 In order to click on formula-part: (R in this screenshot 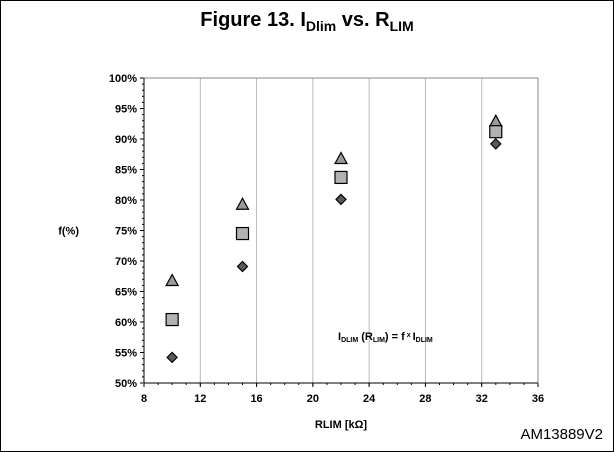, I will do `click(365, 337)`.